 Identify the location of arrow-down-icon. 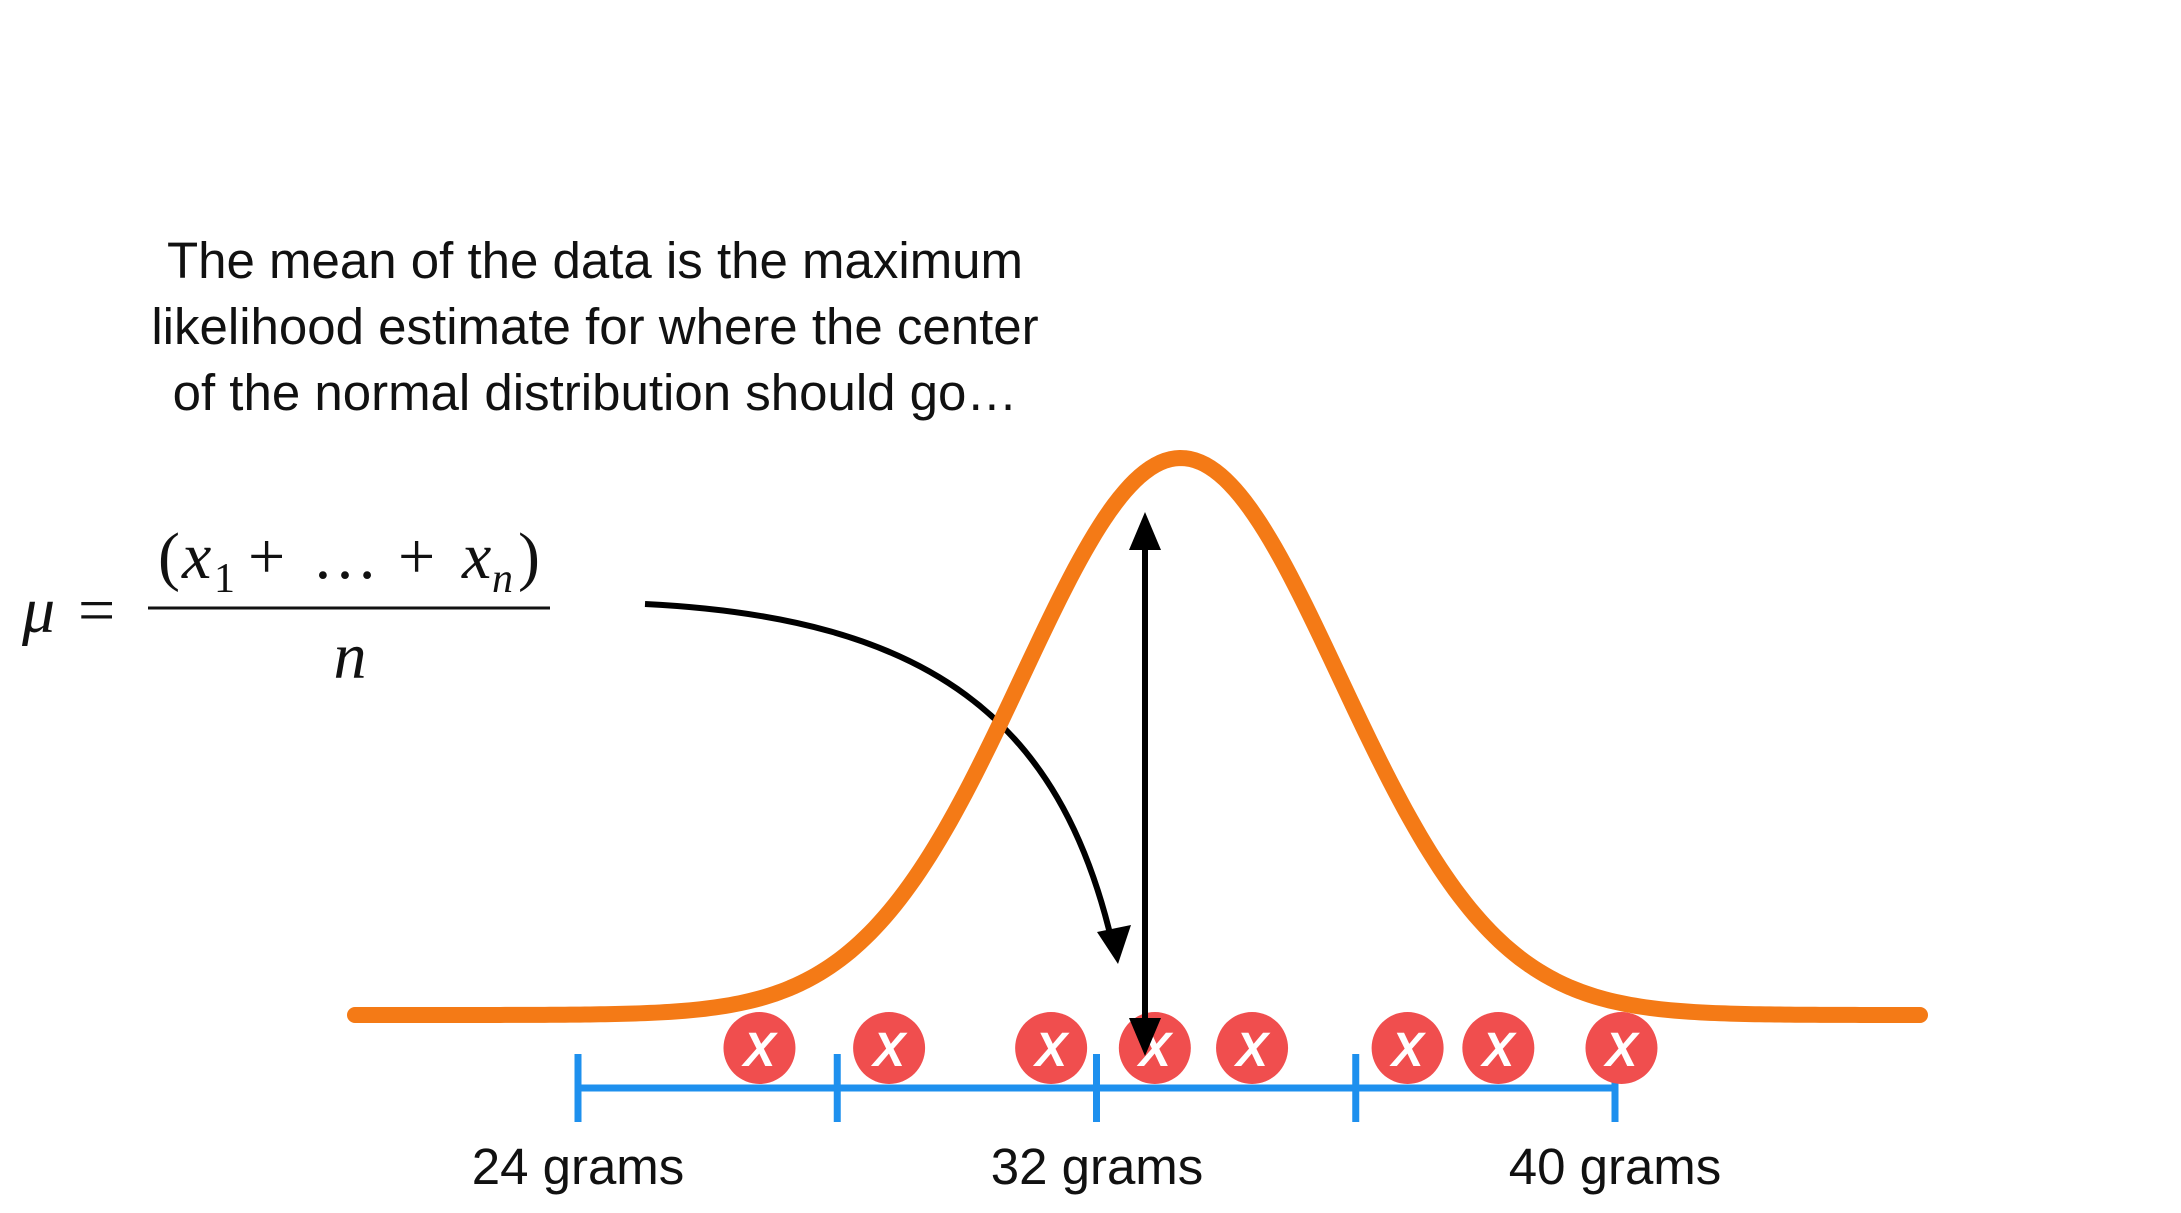
(1145, 1037).